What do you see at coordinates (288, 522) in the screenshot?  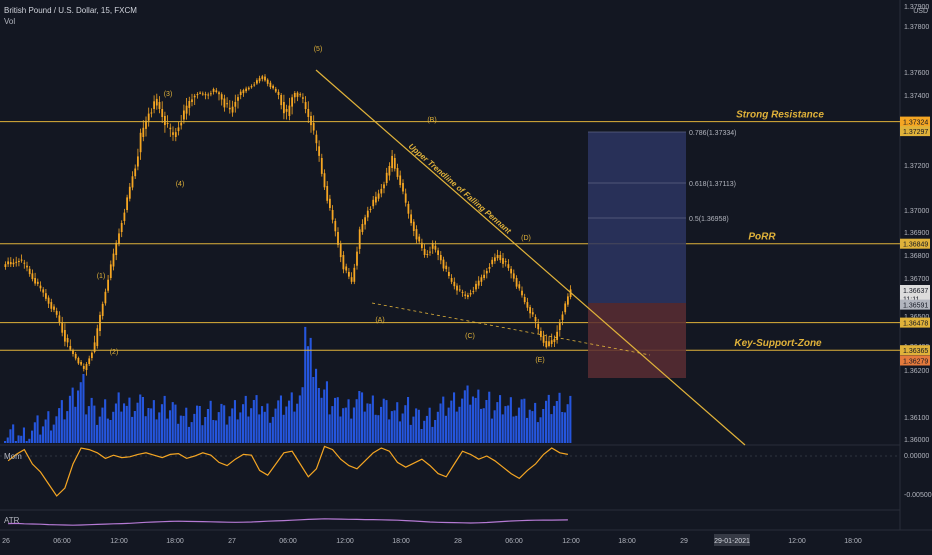 I see `atr-line` at bounding box center [288, 522].